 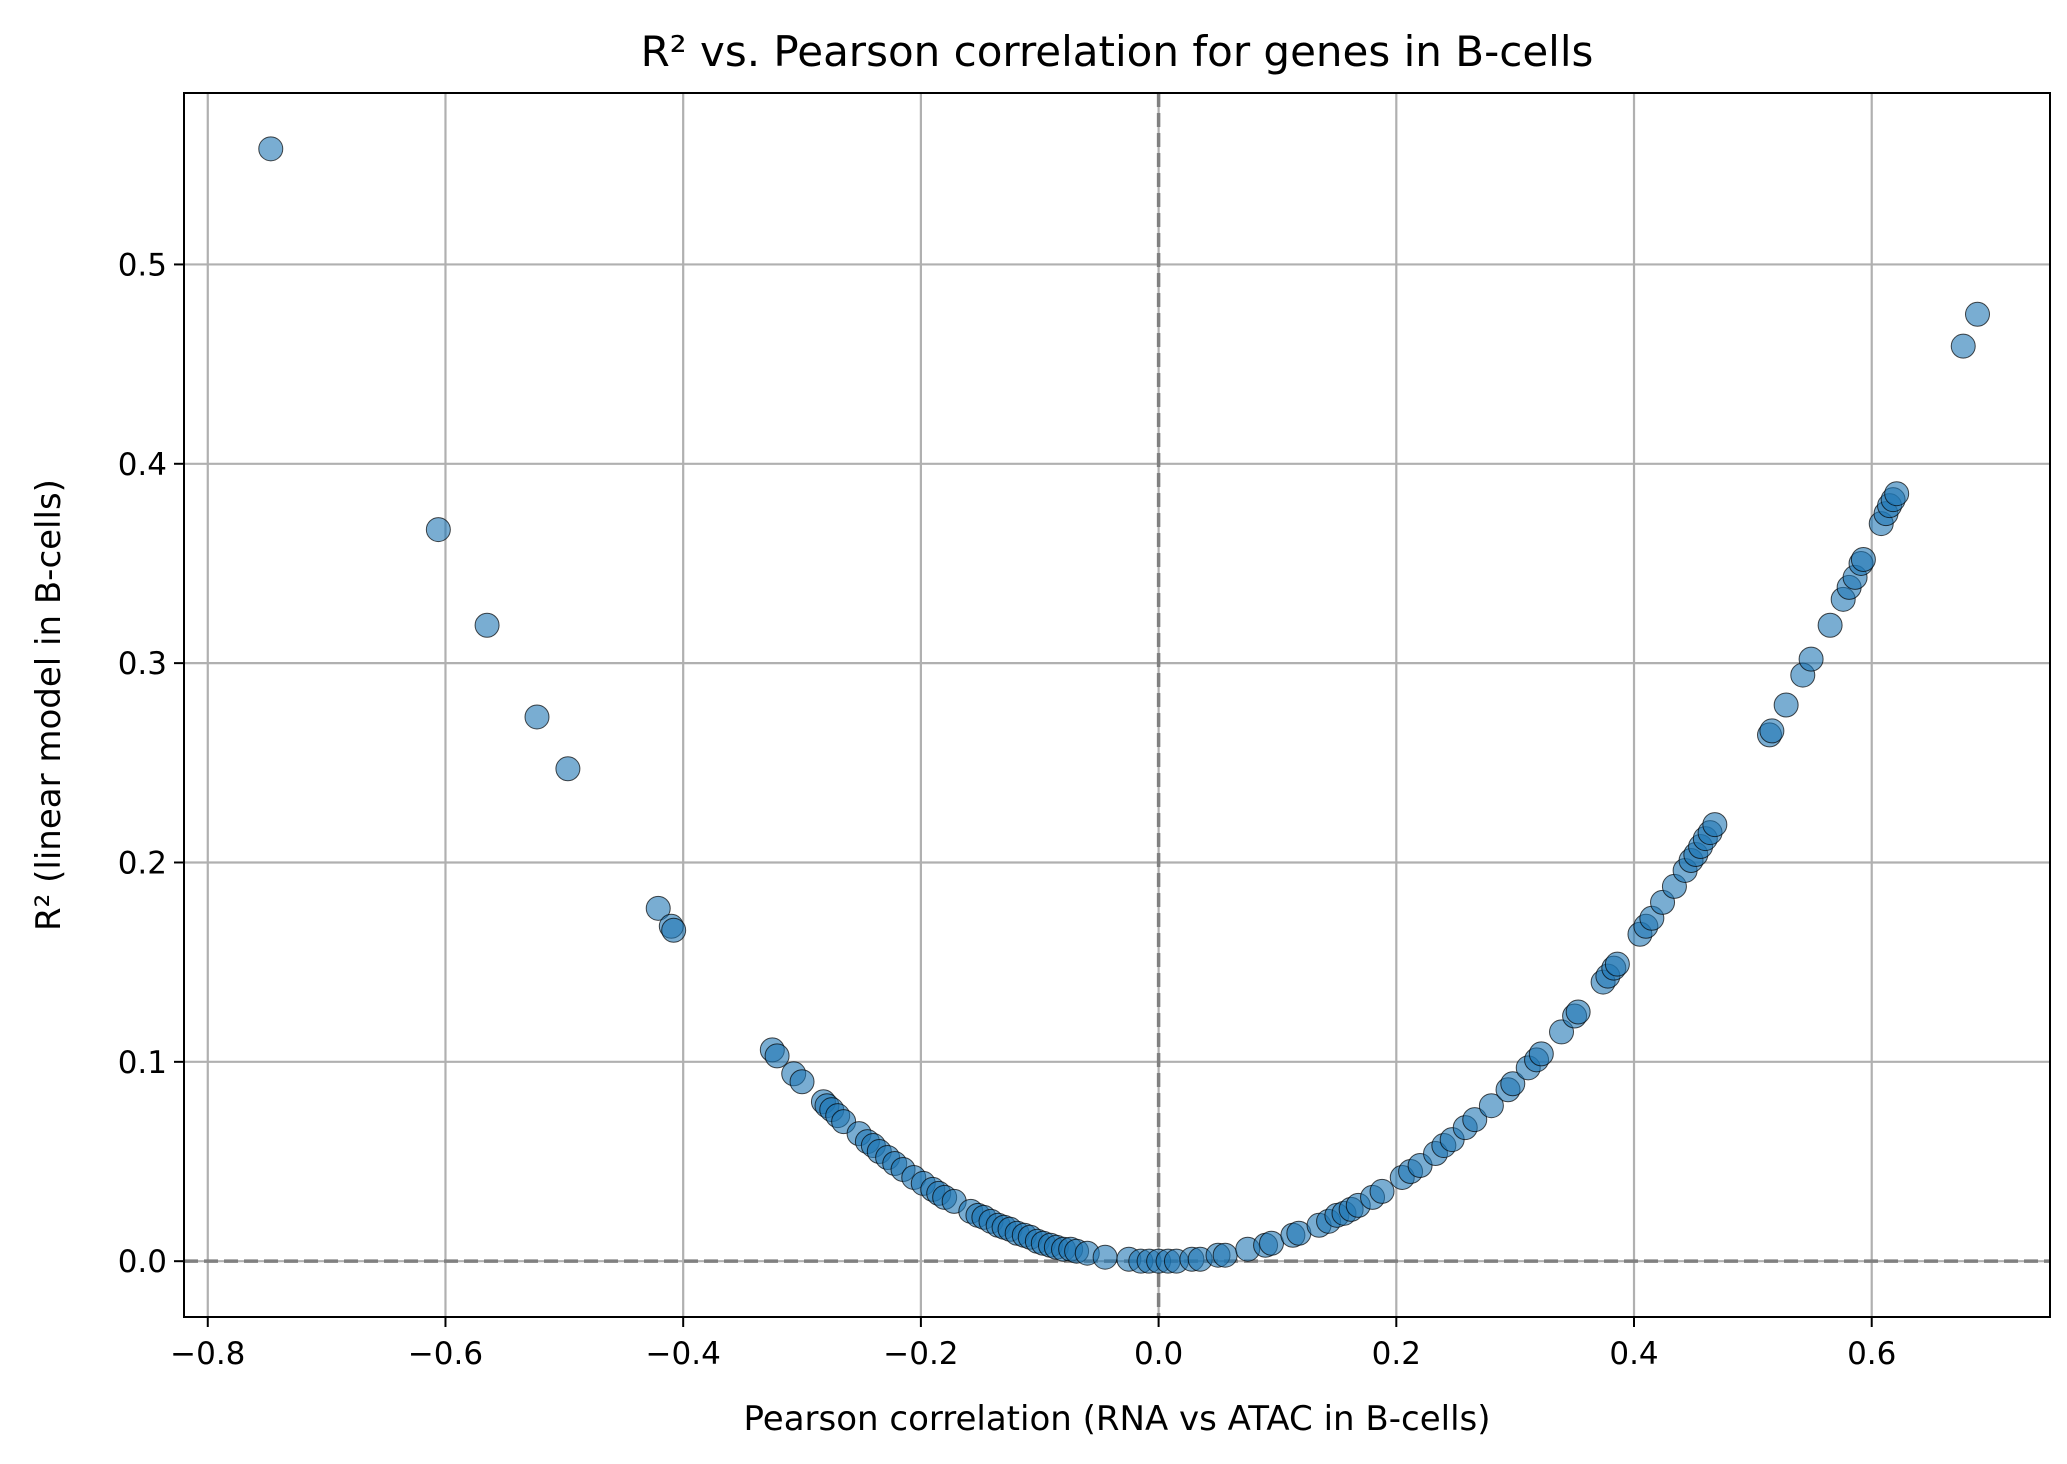 What do you see at coordinates (1396, 1354) in the screenshot?
I see `x-tick-label: 0.2` at bounding box center [1396, 1354].